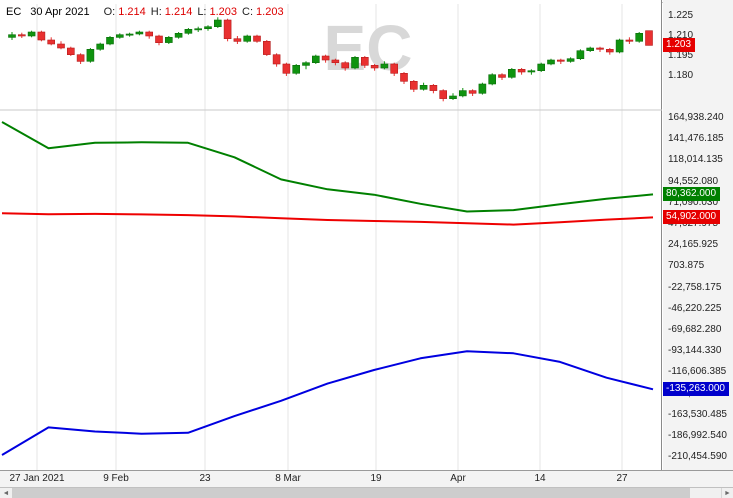 The width and height of the screenshot is (733, 498). I want to click on horizontal-scrollbar: ◄ ►, so click(366, 492).